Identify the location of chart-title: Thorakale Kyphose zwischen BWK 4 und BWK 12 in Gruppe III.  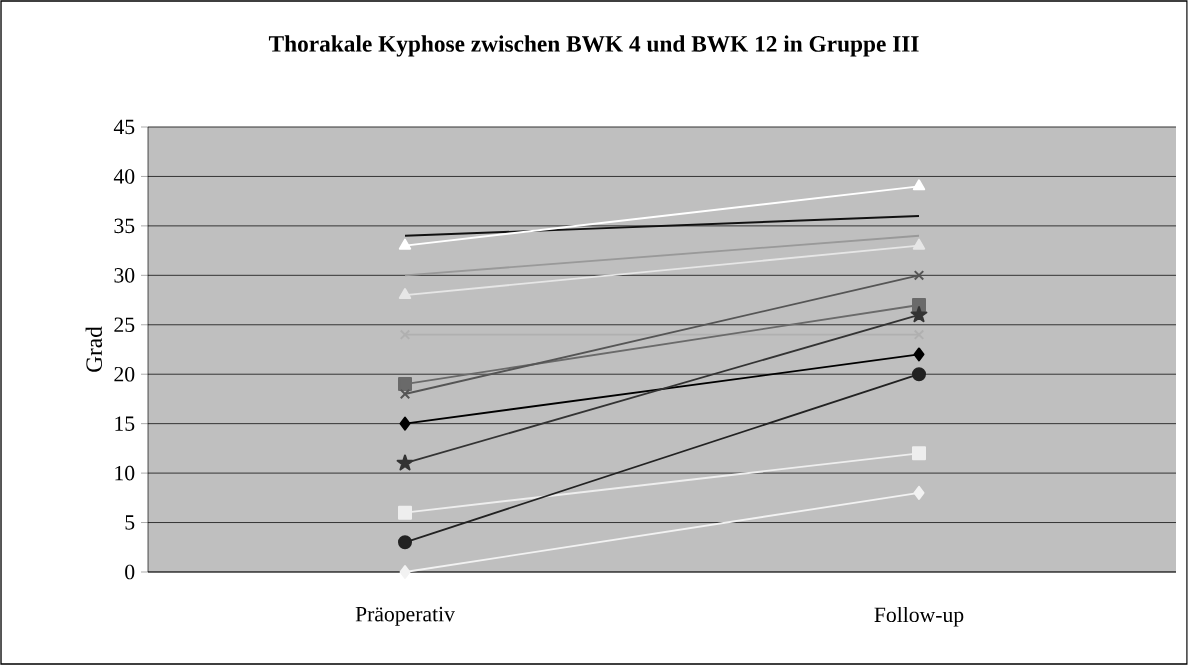
(593, 46).